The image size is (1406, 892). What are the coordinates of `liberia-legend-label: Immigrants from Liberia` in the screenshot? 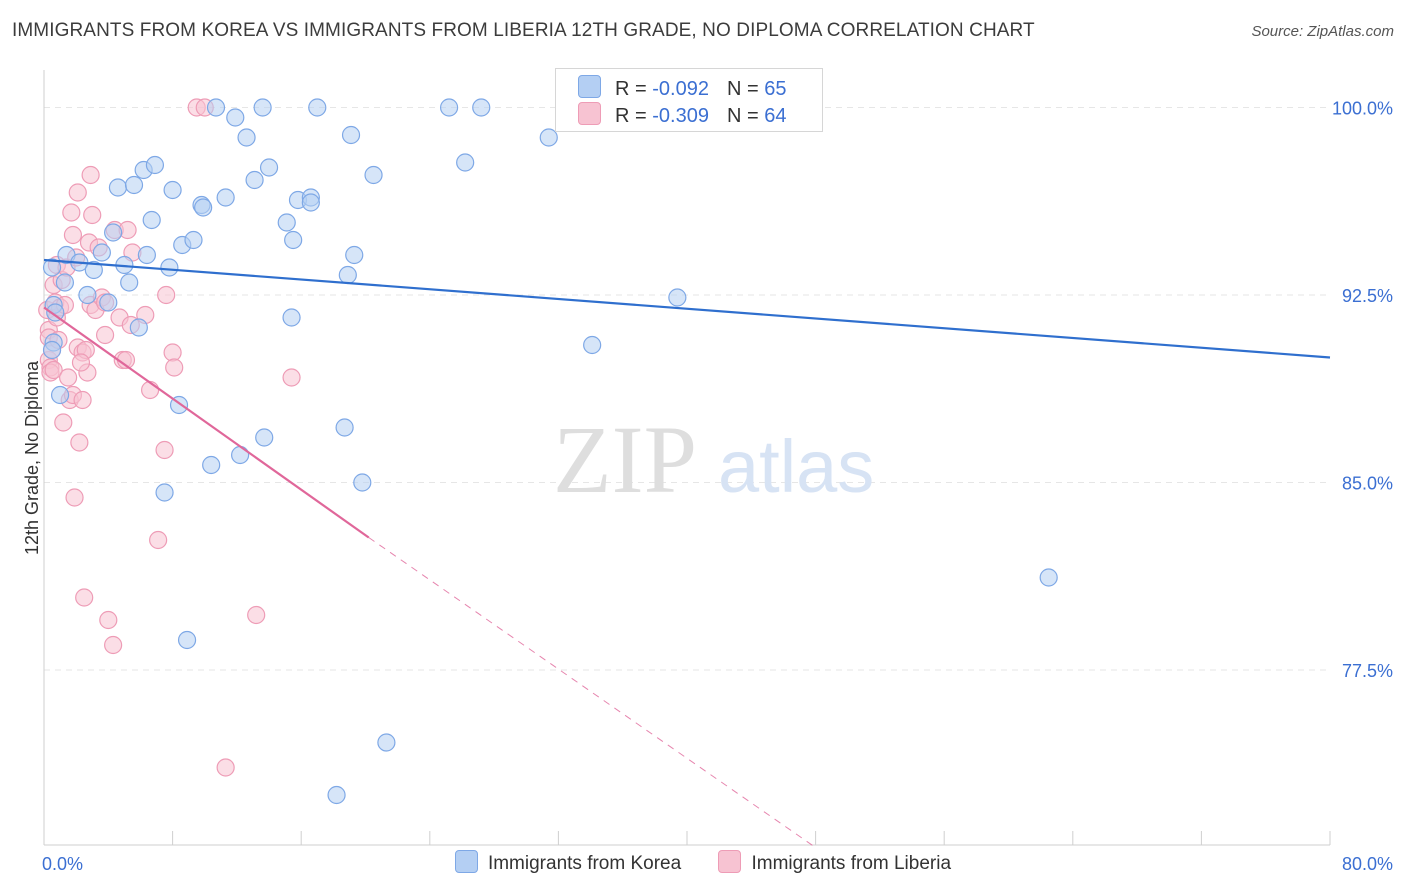 It's located at (851, 863).